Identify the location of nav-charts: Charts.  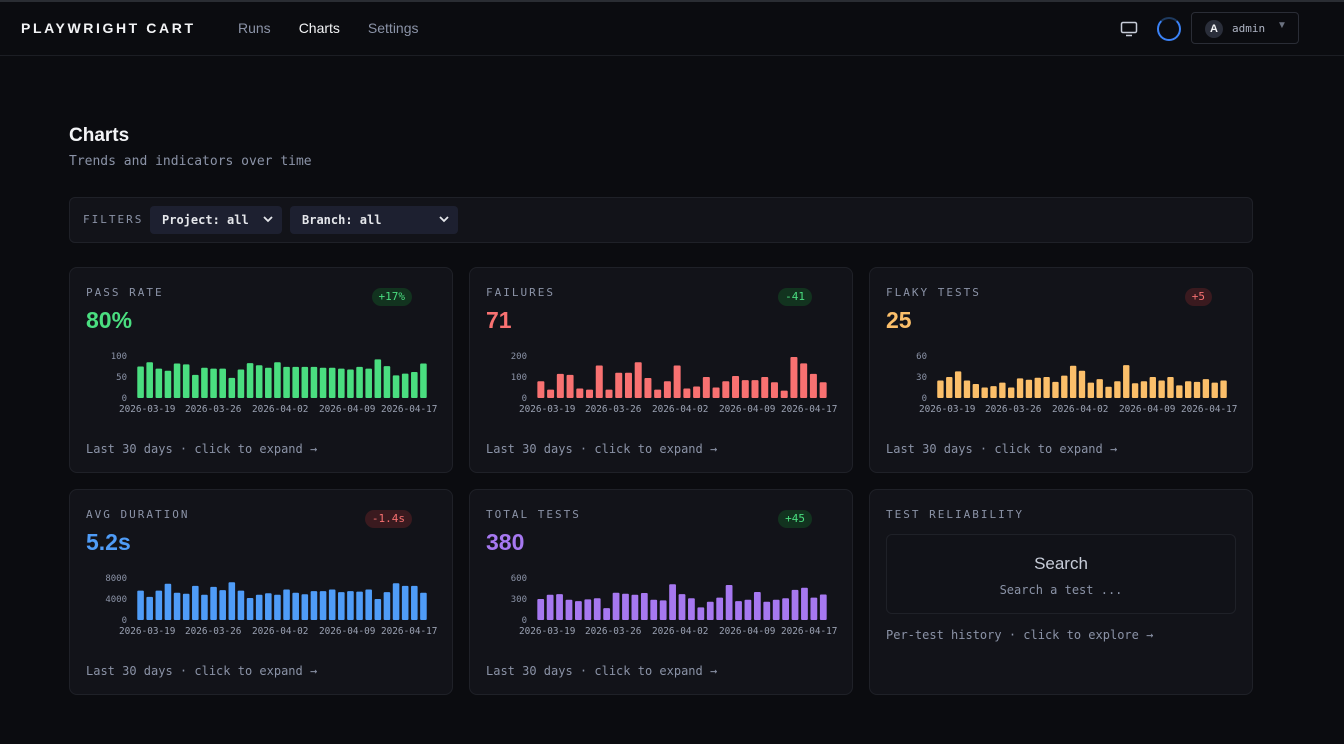
(319, 28).